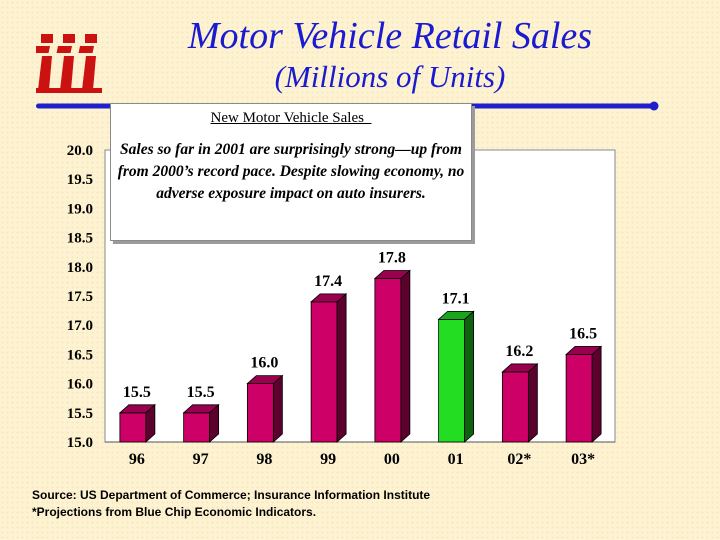  What do you see at coordinates (519, 351) in the screenshot?
I see `data-label: 16.2` at bounding box center [519, 351].